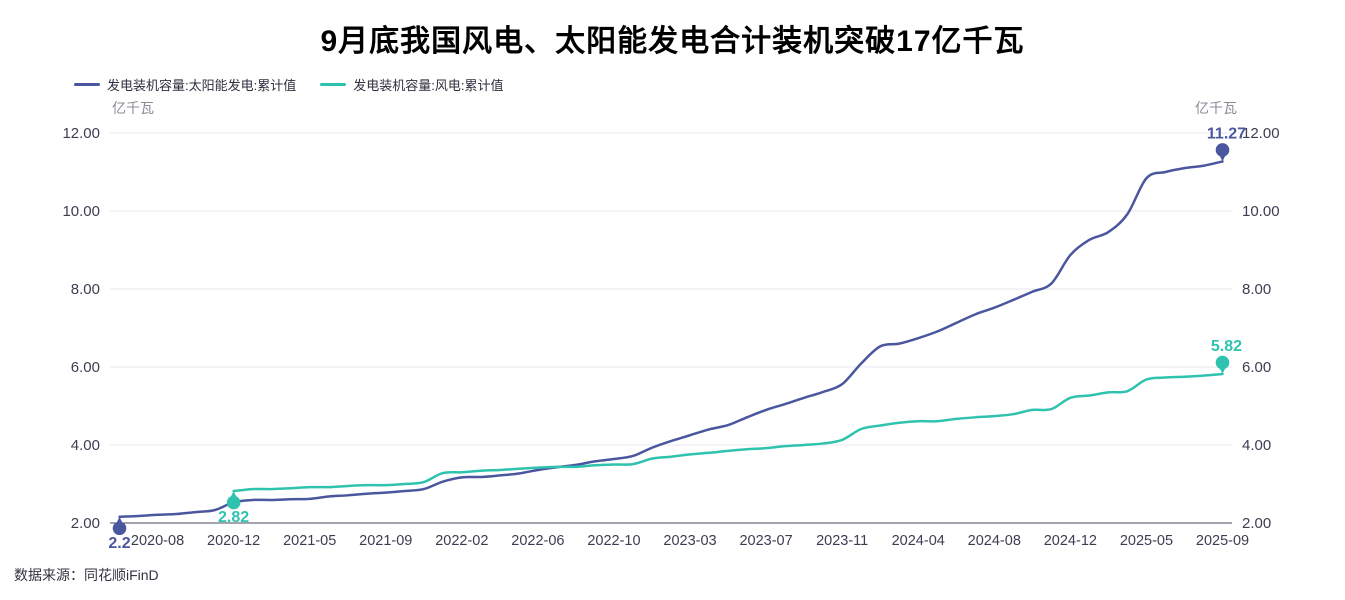  Describe the element at coordinates (1222, 541) in the screenshot. I see `x-axis-tick-label: 2025-09` at that location.